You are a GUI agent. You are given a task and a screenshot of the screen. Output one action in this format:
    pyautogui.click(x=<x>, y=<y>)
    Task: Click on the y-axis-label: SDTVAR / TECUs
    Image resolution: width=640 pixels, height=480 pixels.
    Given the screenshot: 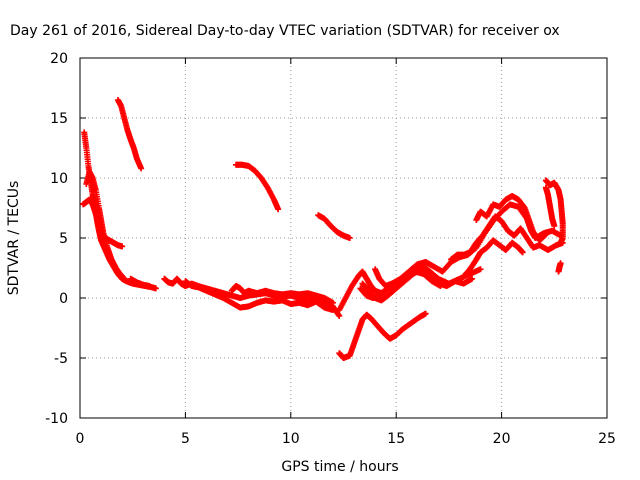 What is the action you would take?
    pyautogui.click(x=14, y=238)
    